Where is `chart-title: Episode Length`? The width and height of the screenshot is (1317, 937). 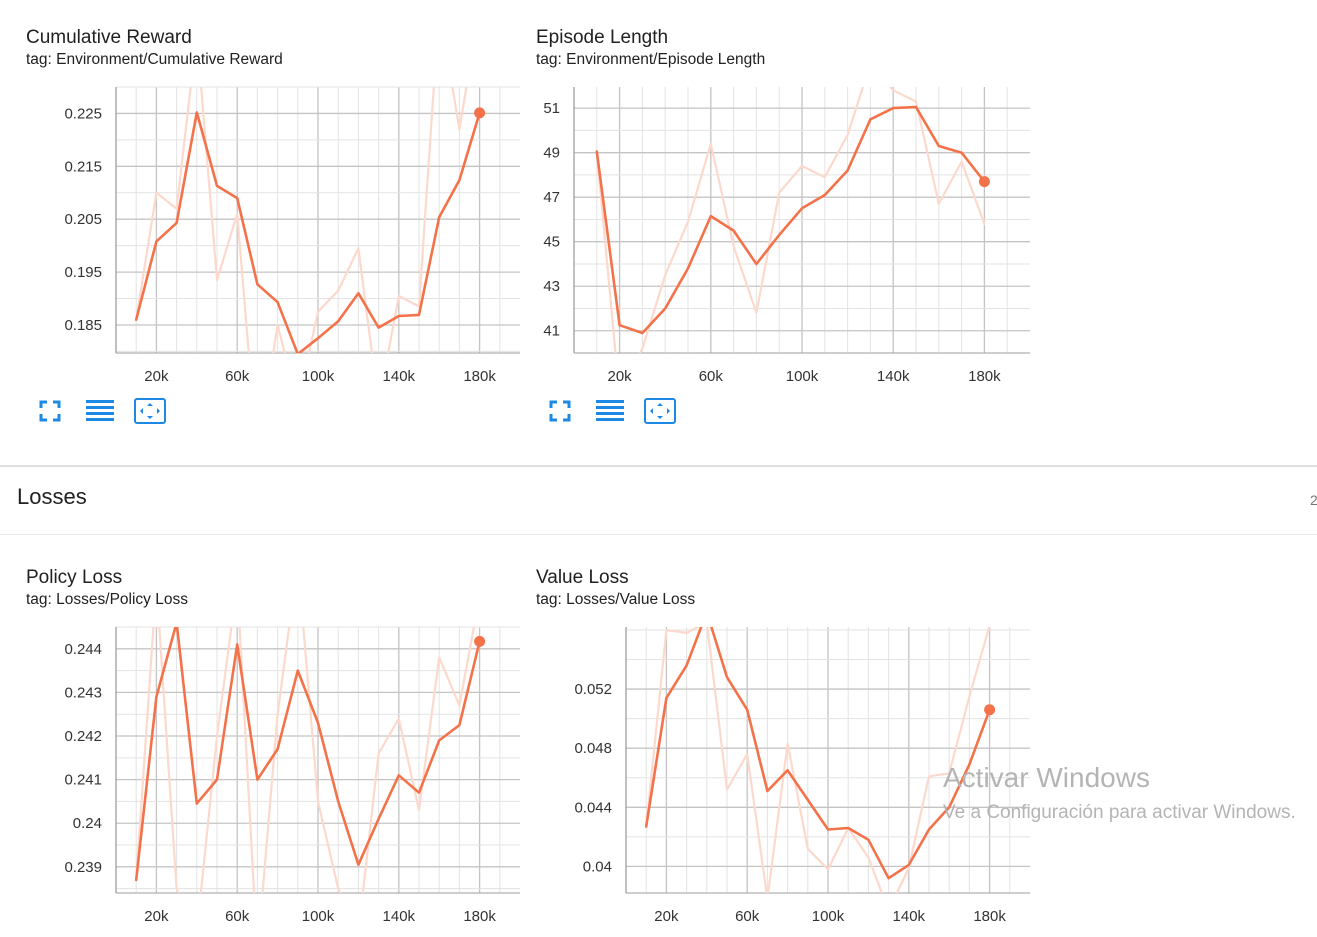 chart-title: Episode Length is located at coordinates (602, 37).